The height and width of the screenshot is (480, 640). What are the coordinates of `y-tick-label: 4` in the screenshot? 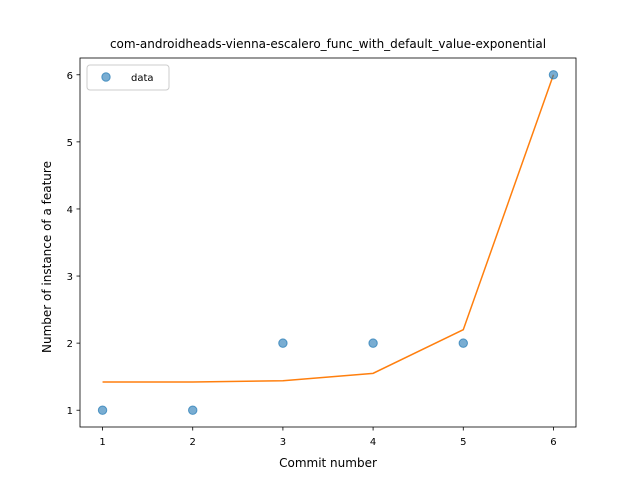 It's located at (70, 210).